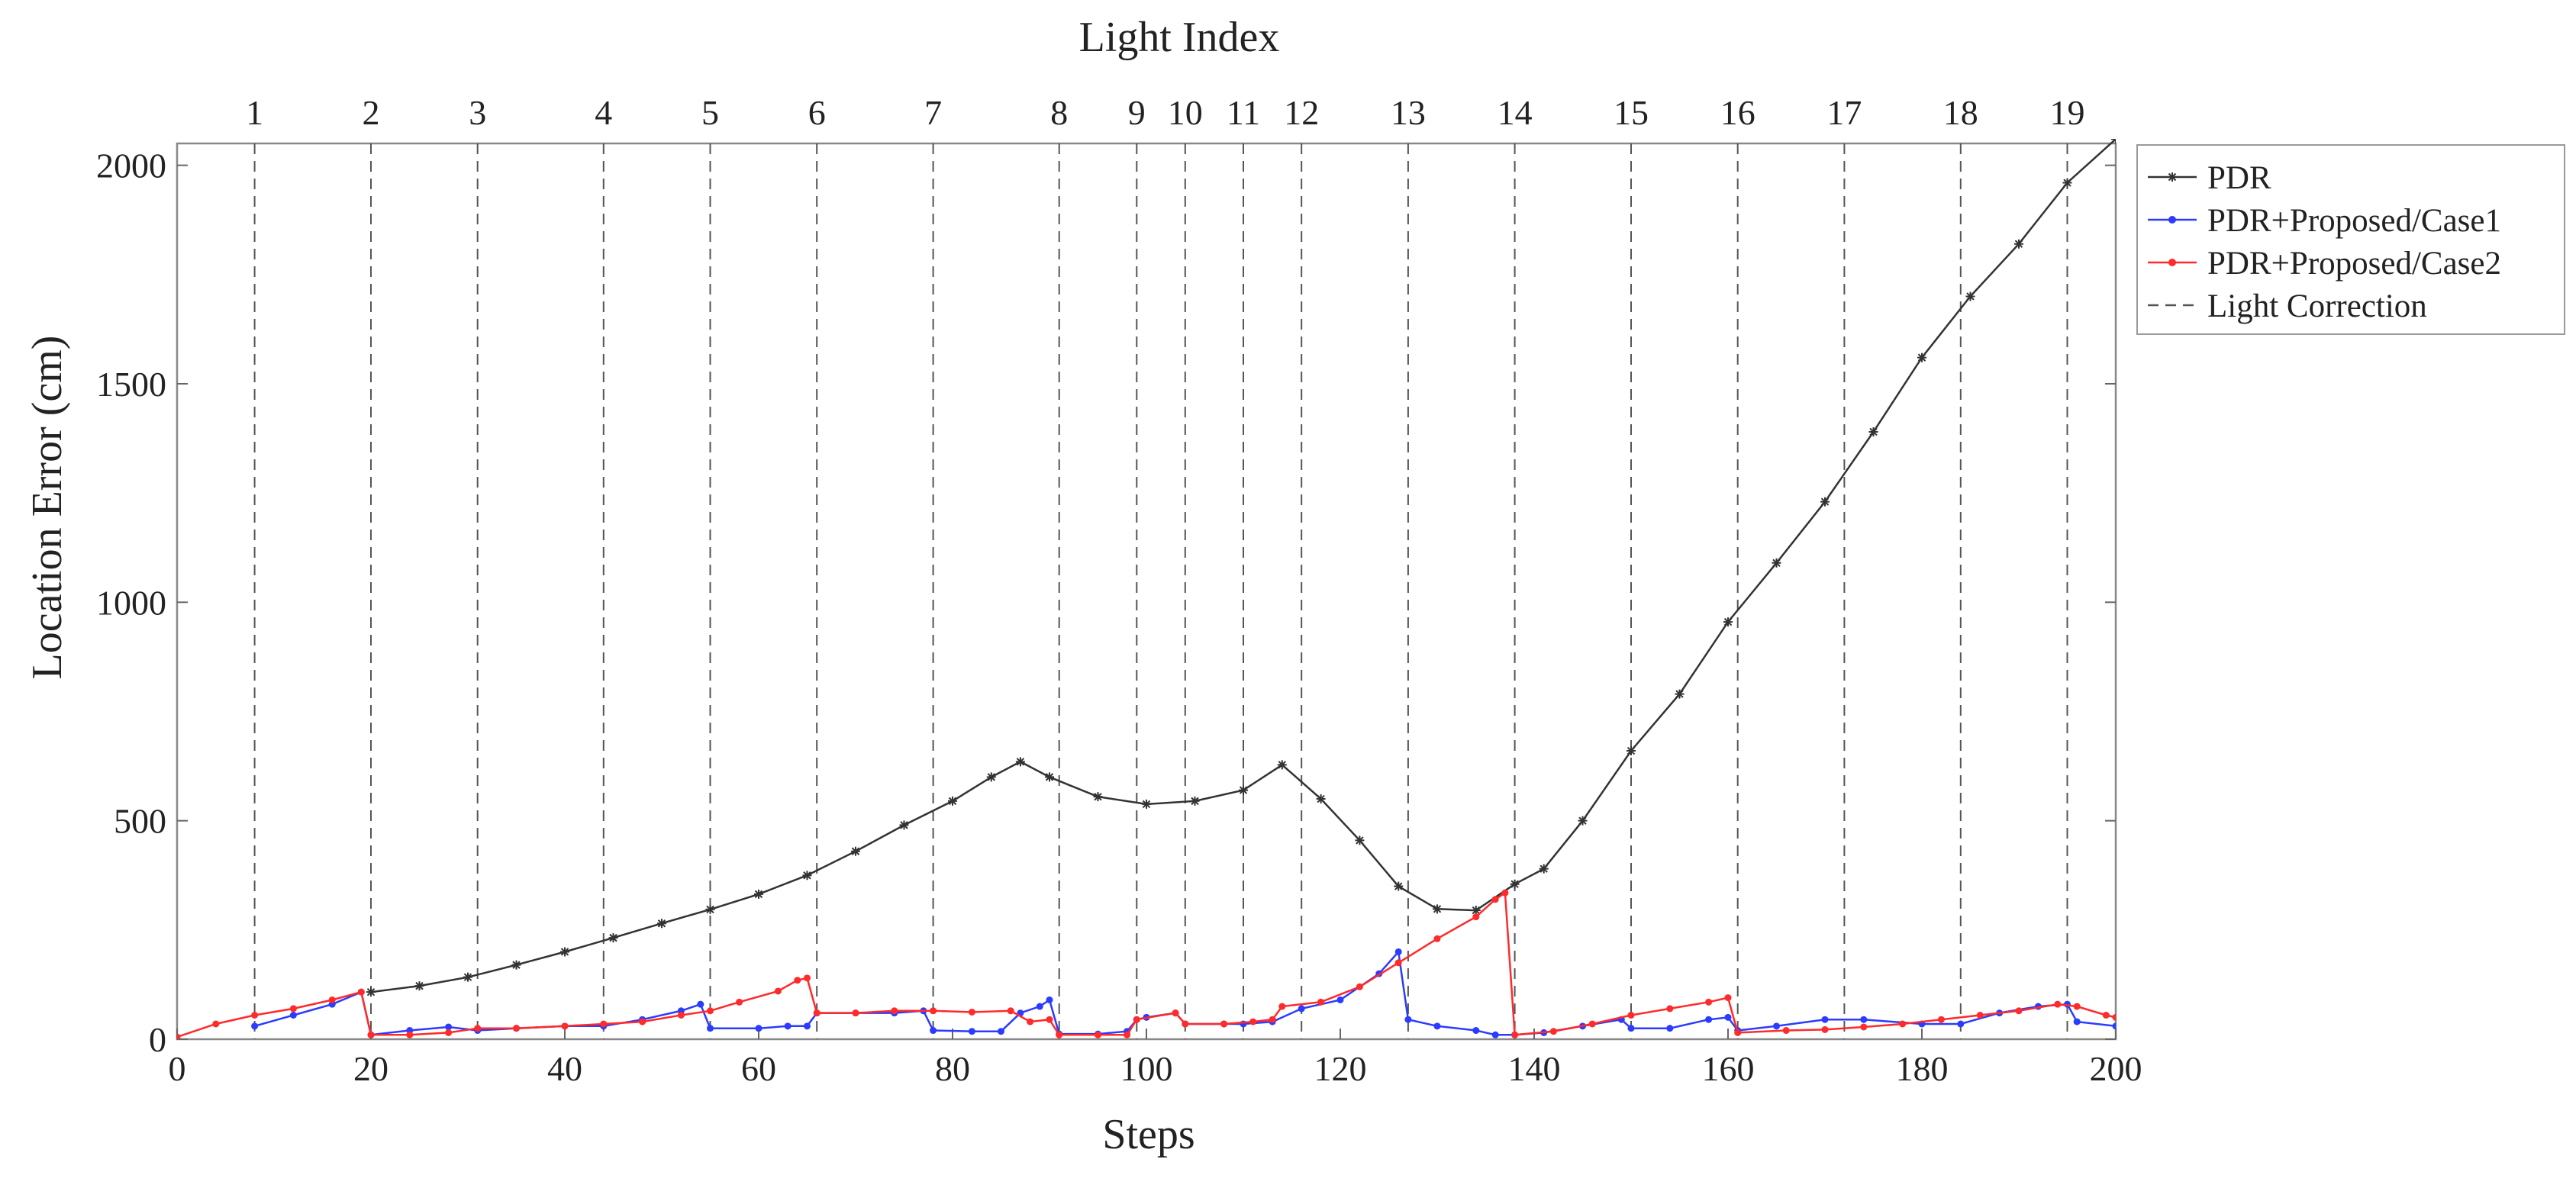 This screenshot has height=1188, width=2576. I want to click on light-index-label: 4, so click(604, 112).